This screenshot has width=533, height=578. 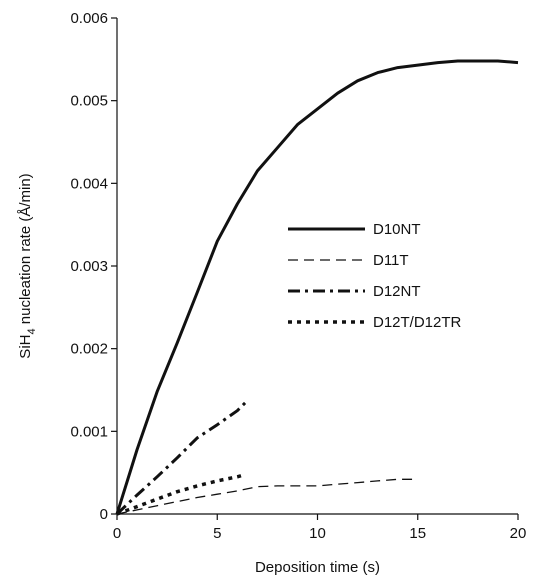 I want to click on legend-label: D12T/D12TR, so click(x=417, y=322).